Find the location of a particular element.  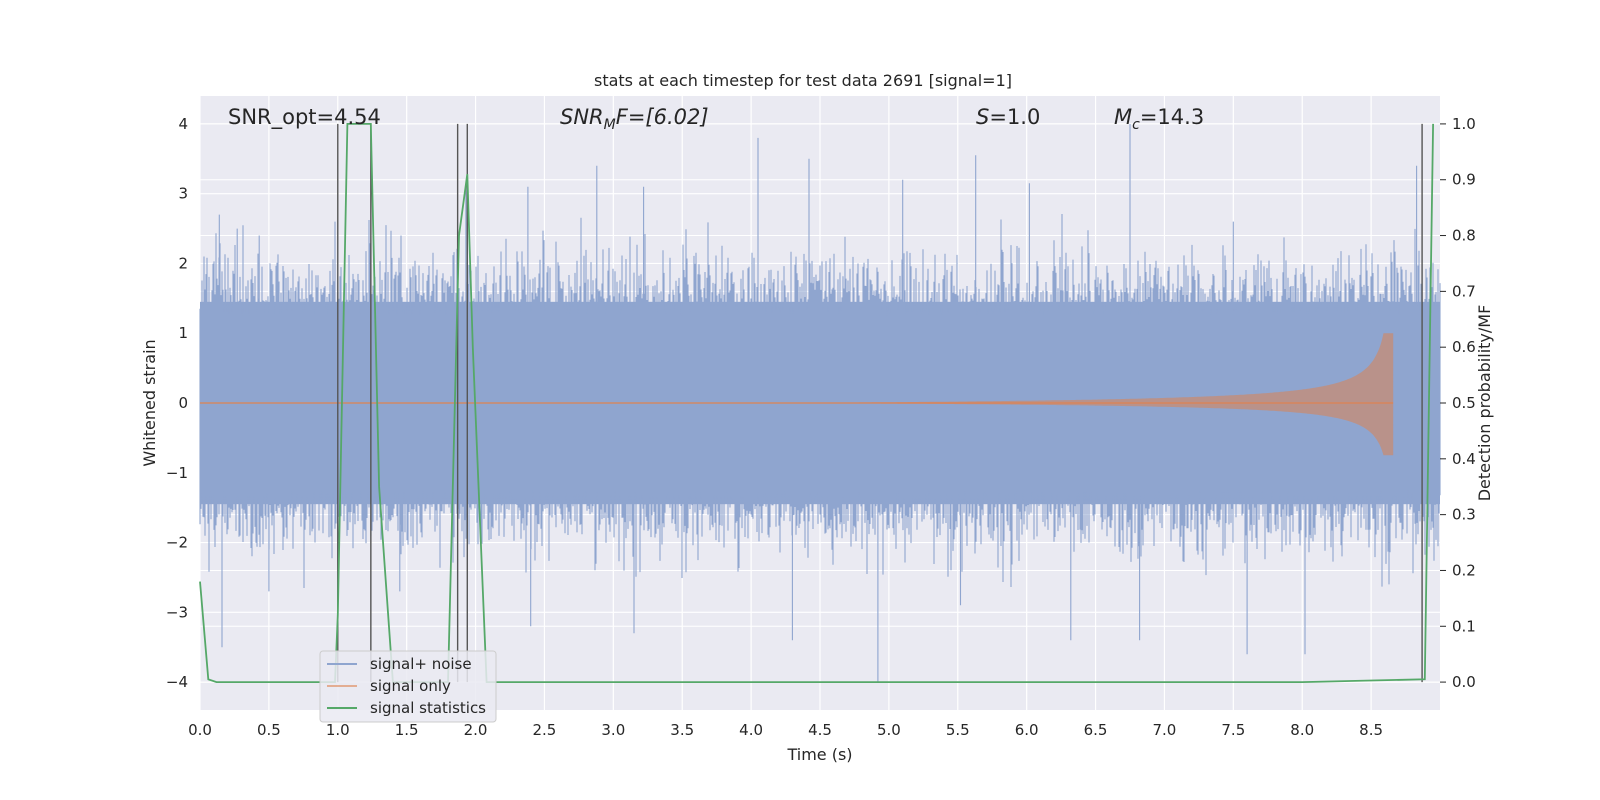

y-left-tick-label: 4 is located at coordinates (183, 124).